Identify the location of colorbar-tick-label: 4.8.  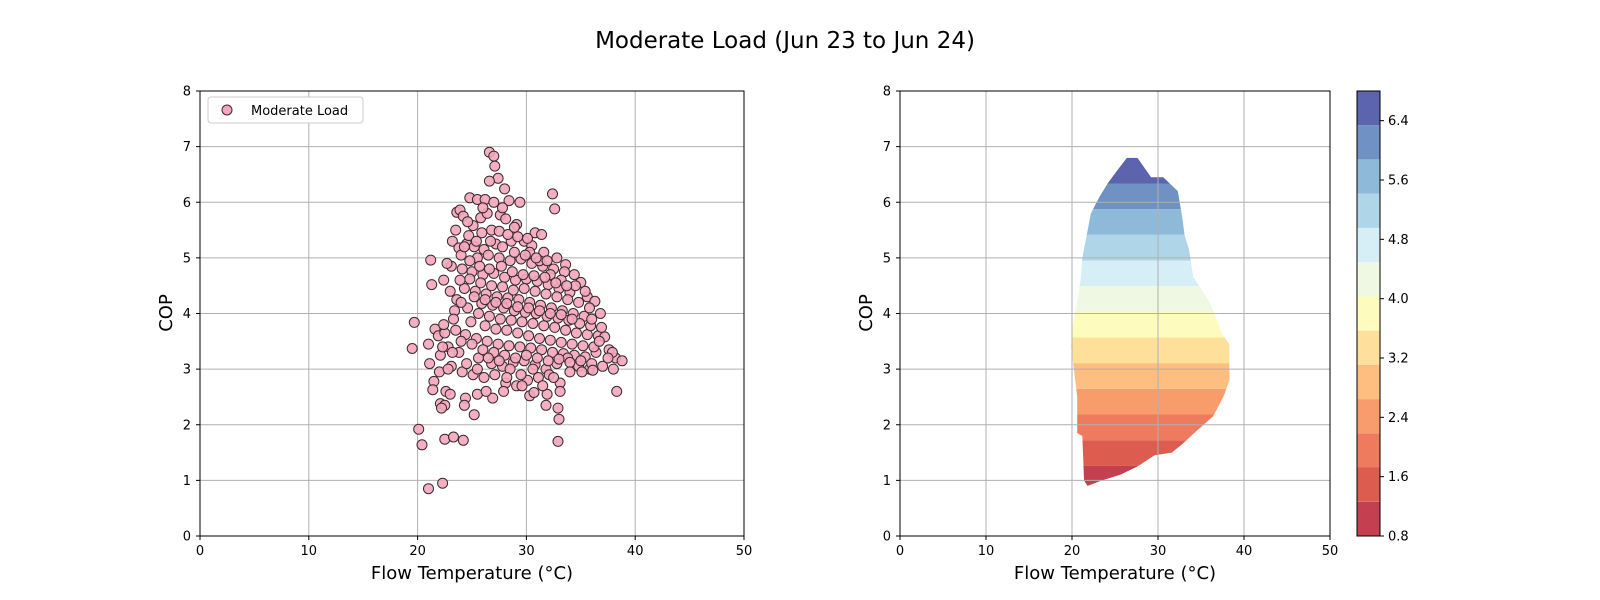
(1398, 240).